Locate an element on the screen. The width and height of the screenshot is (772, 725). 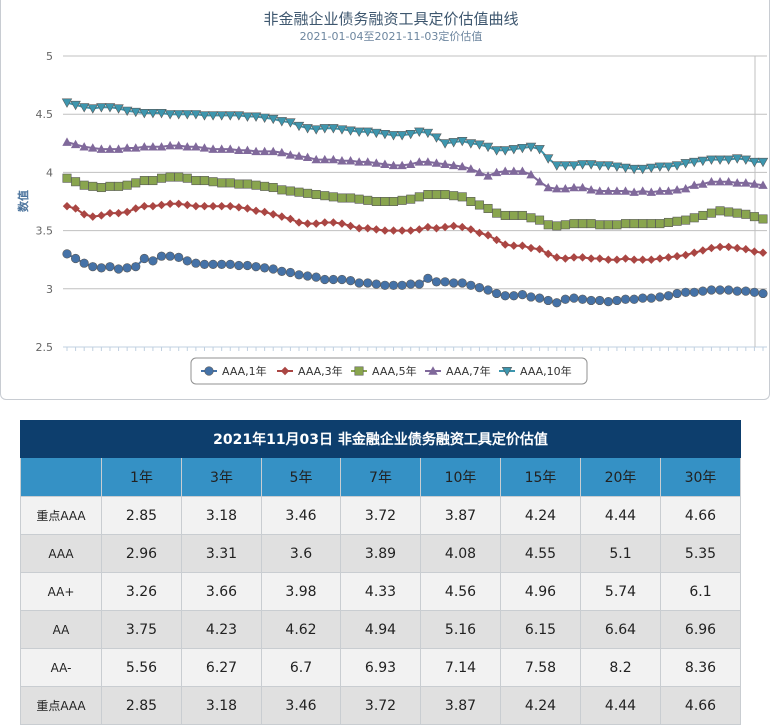
legend-item: AAA,10年 is located at coordinates (535, 371).